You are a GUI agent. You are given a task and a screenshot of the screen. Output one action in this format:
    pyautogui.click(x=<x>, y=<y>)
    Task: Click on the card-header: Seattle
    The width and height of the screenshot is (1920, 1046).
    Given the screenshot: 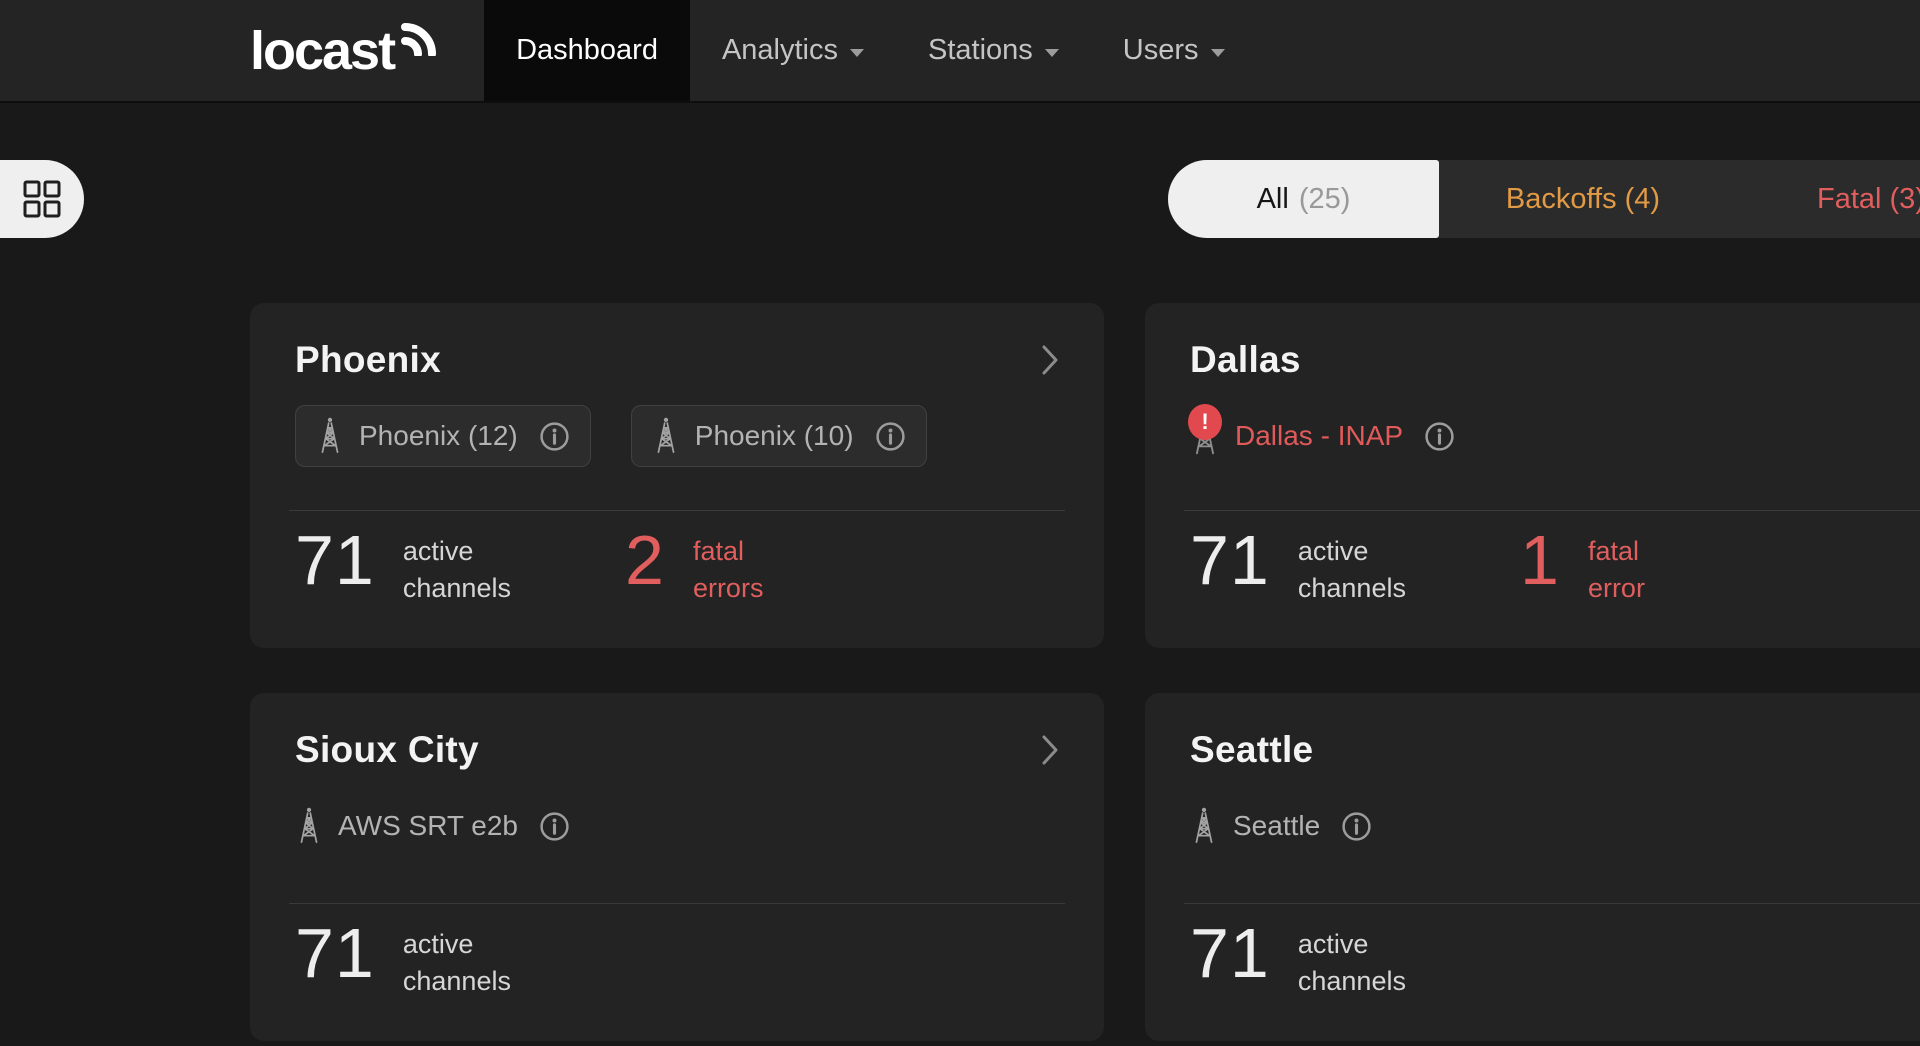 What is the action you would take?
    pyautogui.click(x=1555, y=750)
    